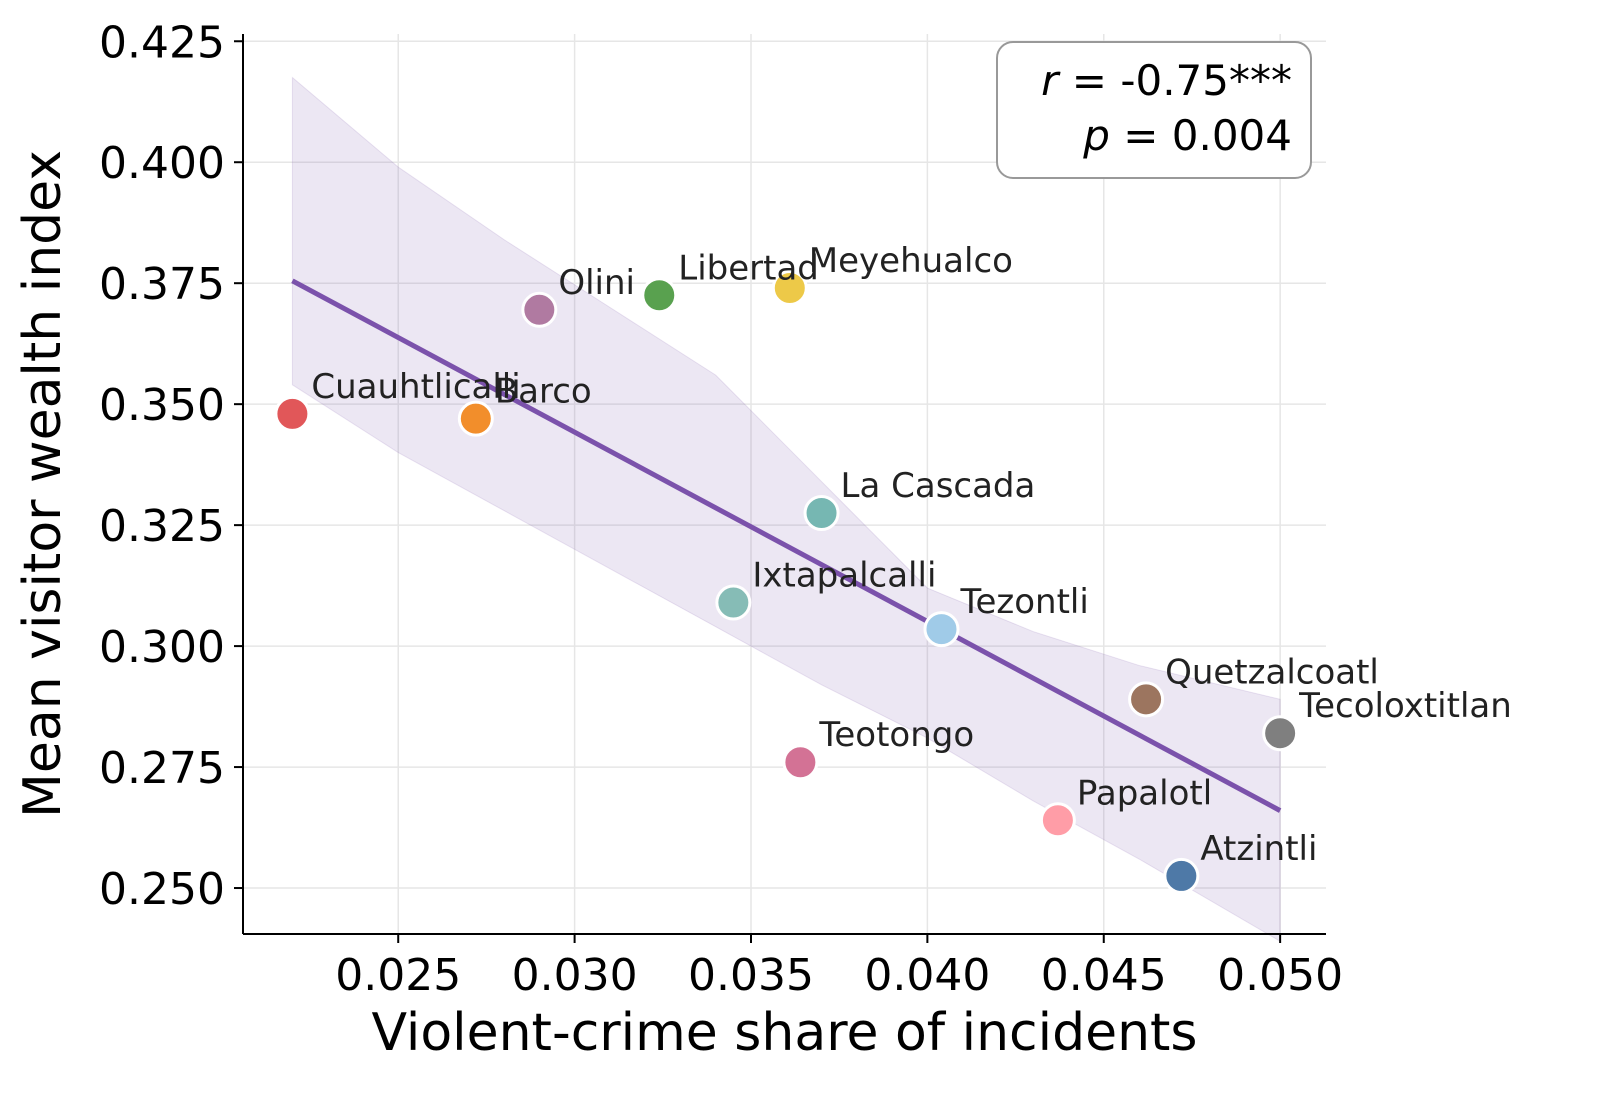  Describe the element at coordinates (162, 42) in the screenshot. I see `y-tick-label: 0.425` at that location.